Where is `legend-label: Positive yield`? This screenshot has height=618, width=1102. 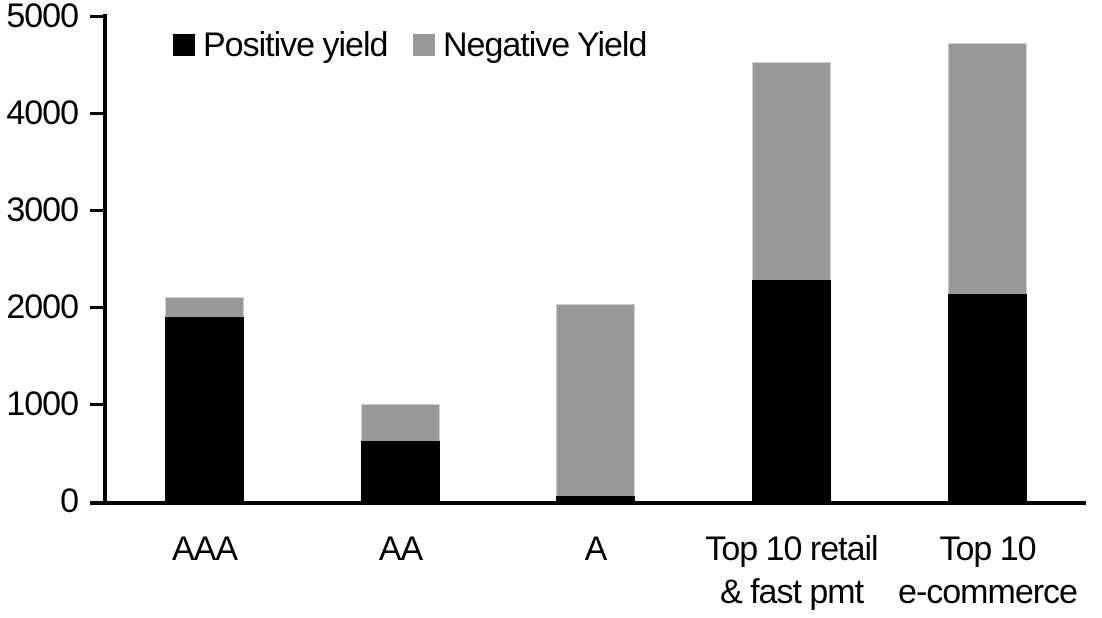 legend-label: Positive yield is located at coordinates (295, 45).